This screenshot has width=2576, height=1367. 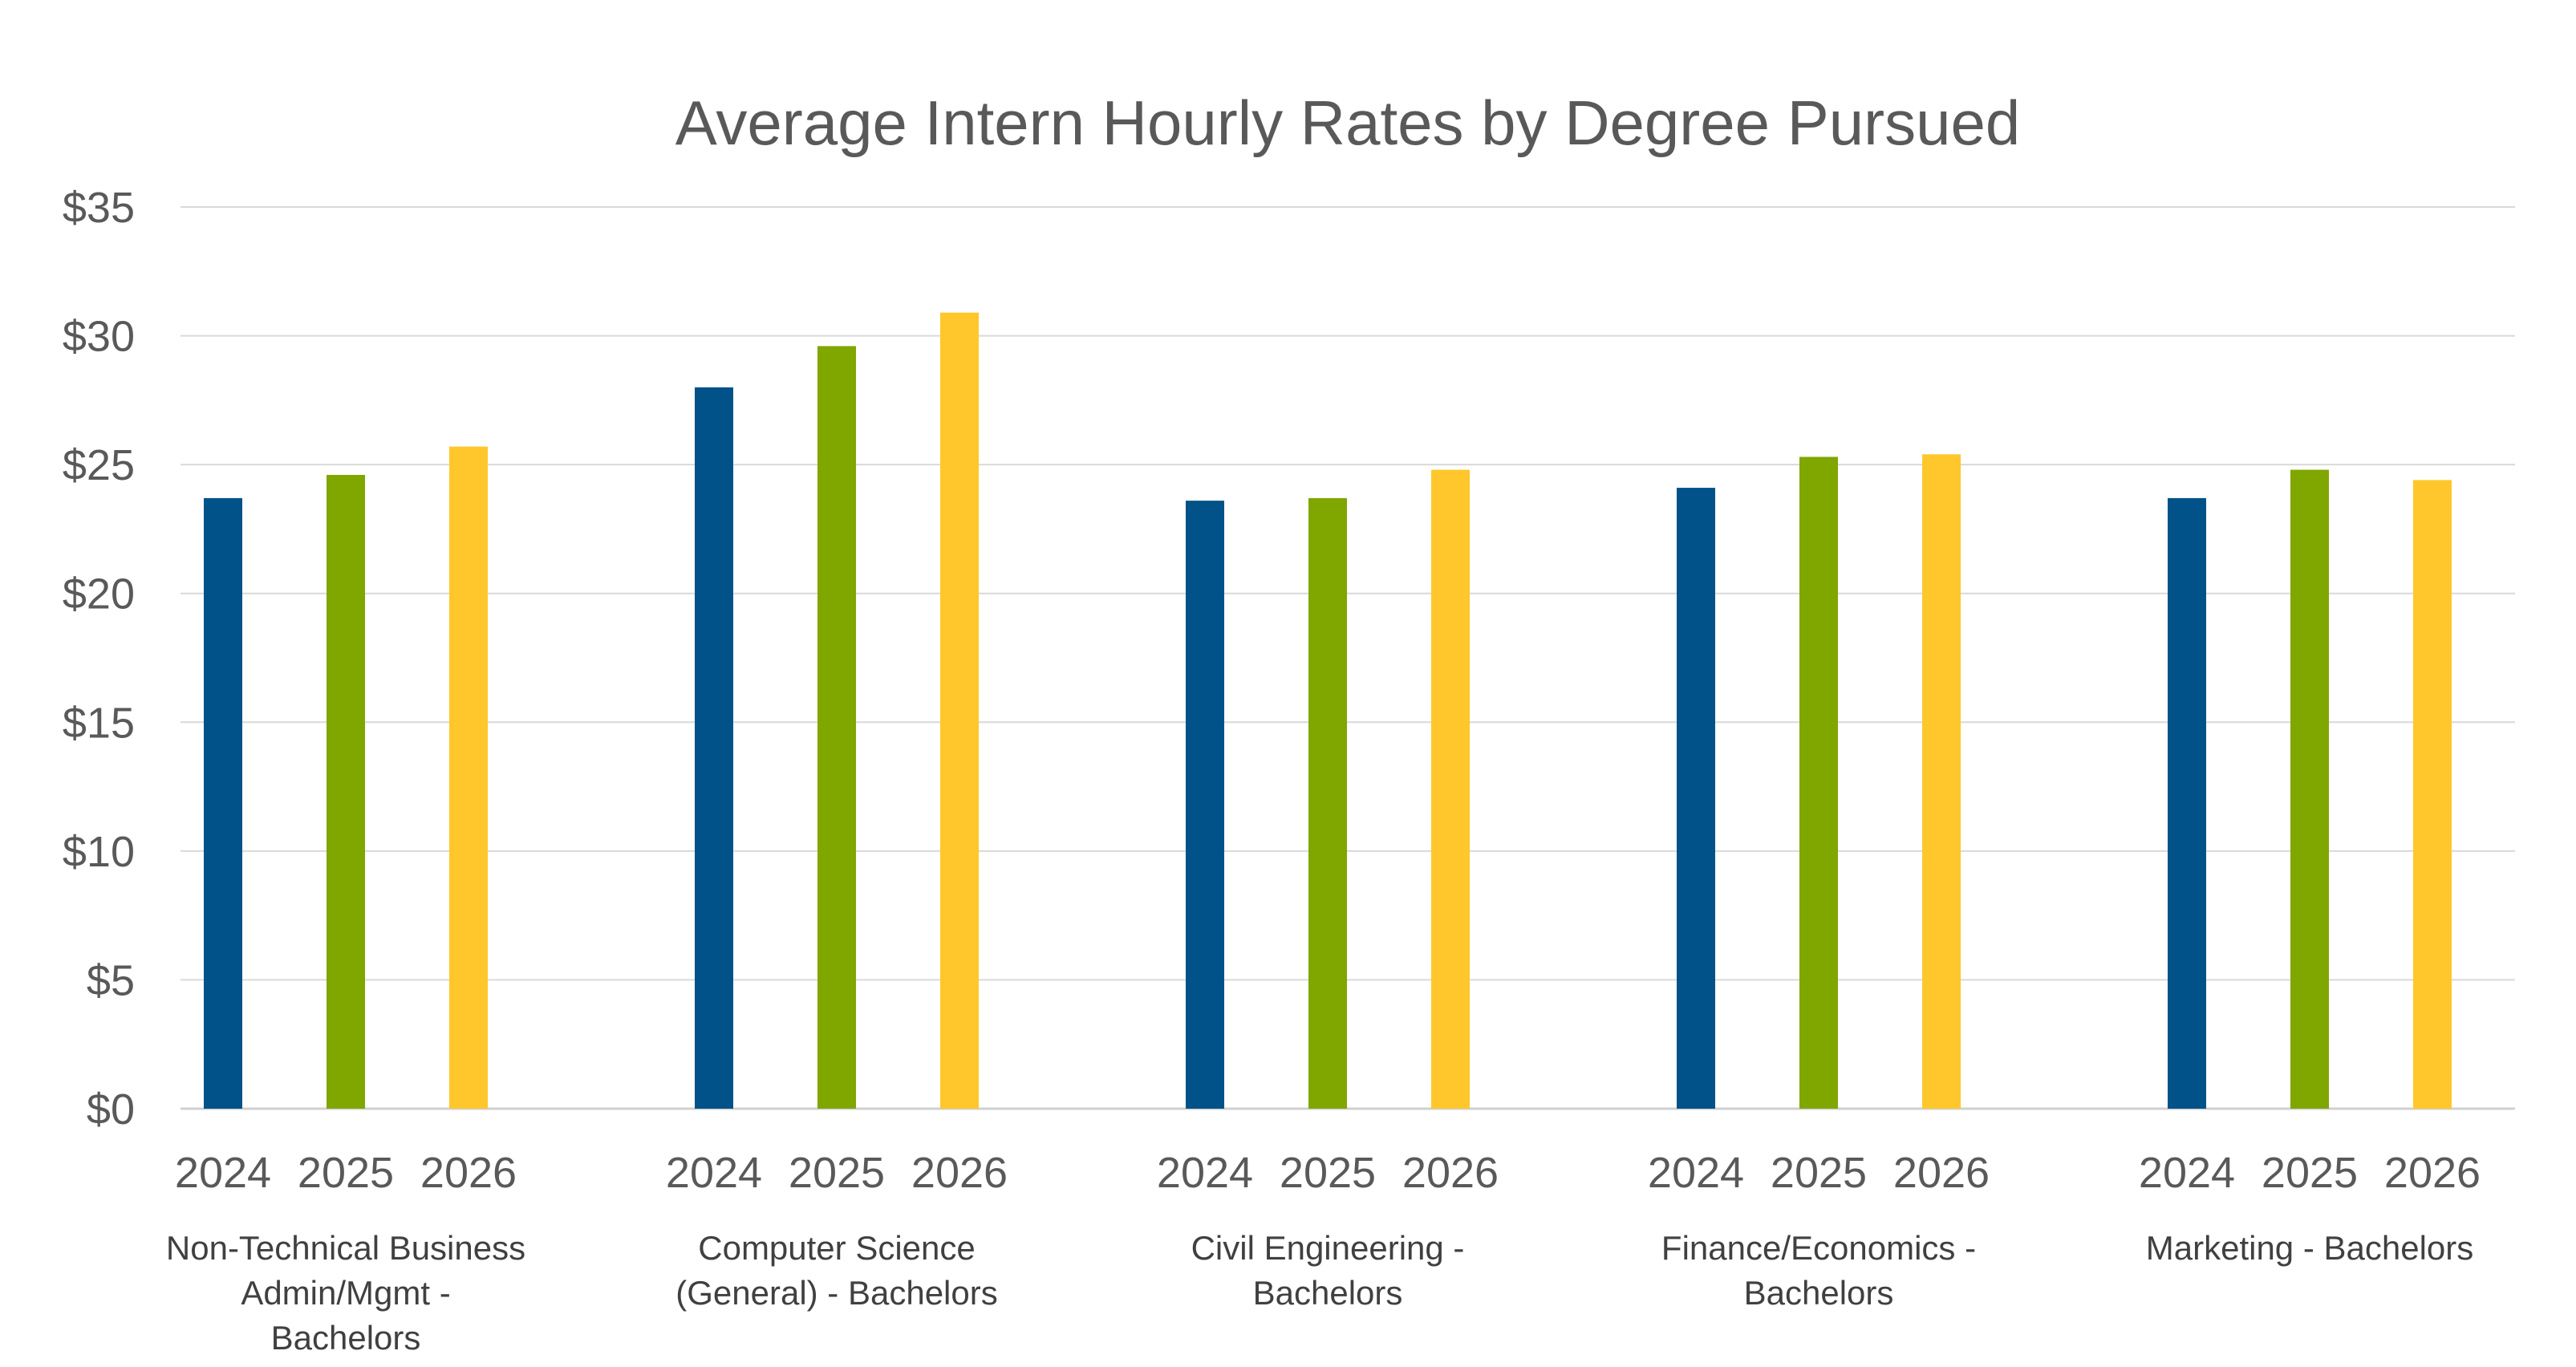 I want to click on category-label-line: Civil Engineering -, so click(x=1328, y=1248).